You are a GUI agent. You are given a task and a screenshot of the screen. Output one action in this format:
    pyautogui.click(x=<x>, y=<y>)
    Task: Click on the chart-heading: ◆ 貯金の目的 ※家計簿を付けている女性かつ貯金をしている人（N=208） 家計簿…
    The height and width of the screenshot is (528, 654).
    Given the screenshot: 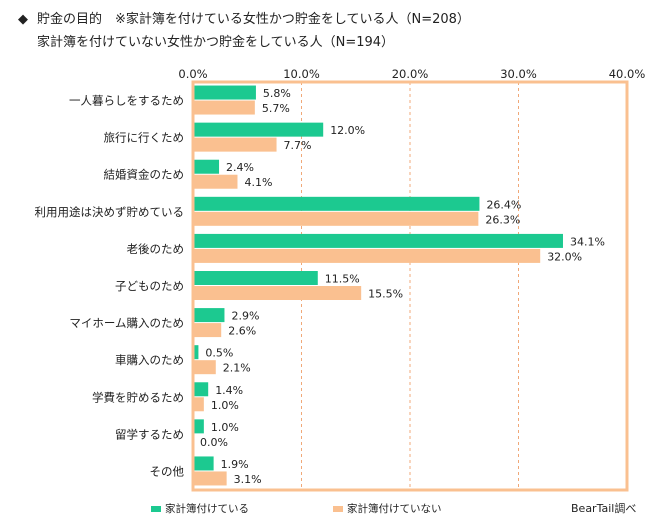 What is the action you would take?
    pyautogui.click(x=244, y=31)
    